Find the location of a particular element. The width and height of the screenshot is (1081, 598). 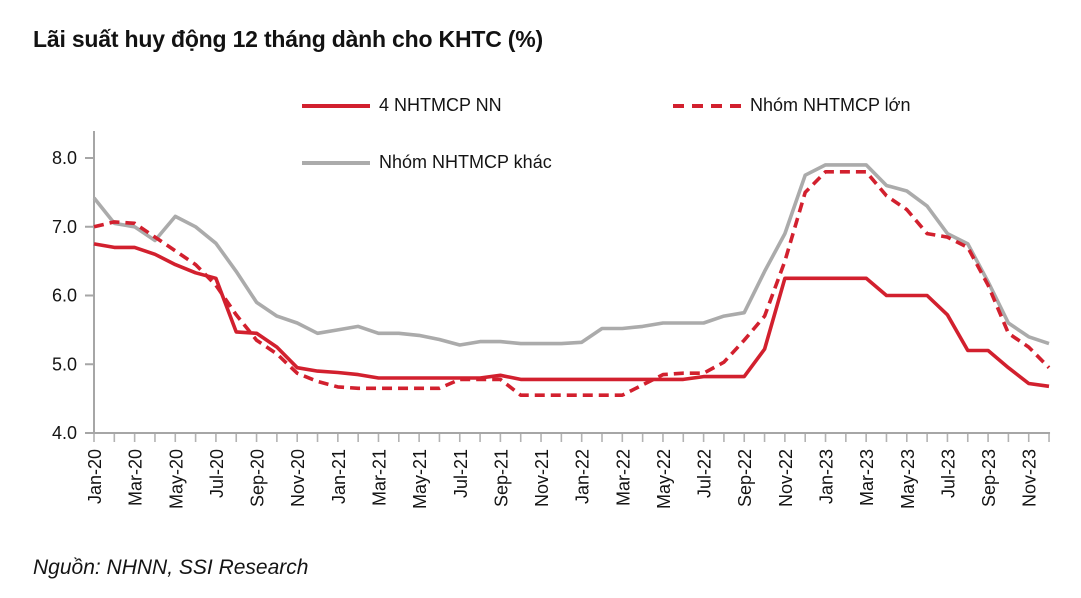

legend-line-dashed-red is located at coordinates (707, 105).